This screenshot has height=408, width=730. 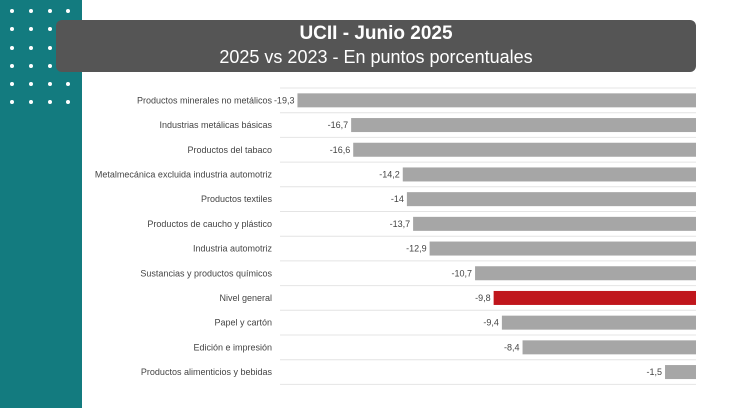 I want to click on category-label: Nivel general, so click(x=245, y=298).